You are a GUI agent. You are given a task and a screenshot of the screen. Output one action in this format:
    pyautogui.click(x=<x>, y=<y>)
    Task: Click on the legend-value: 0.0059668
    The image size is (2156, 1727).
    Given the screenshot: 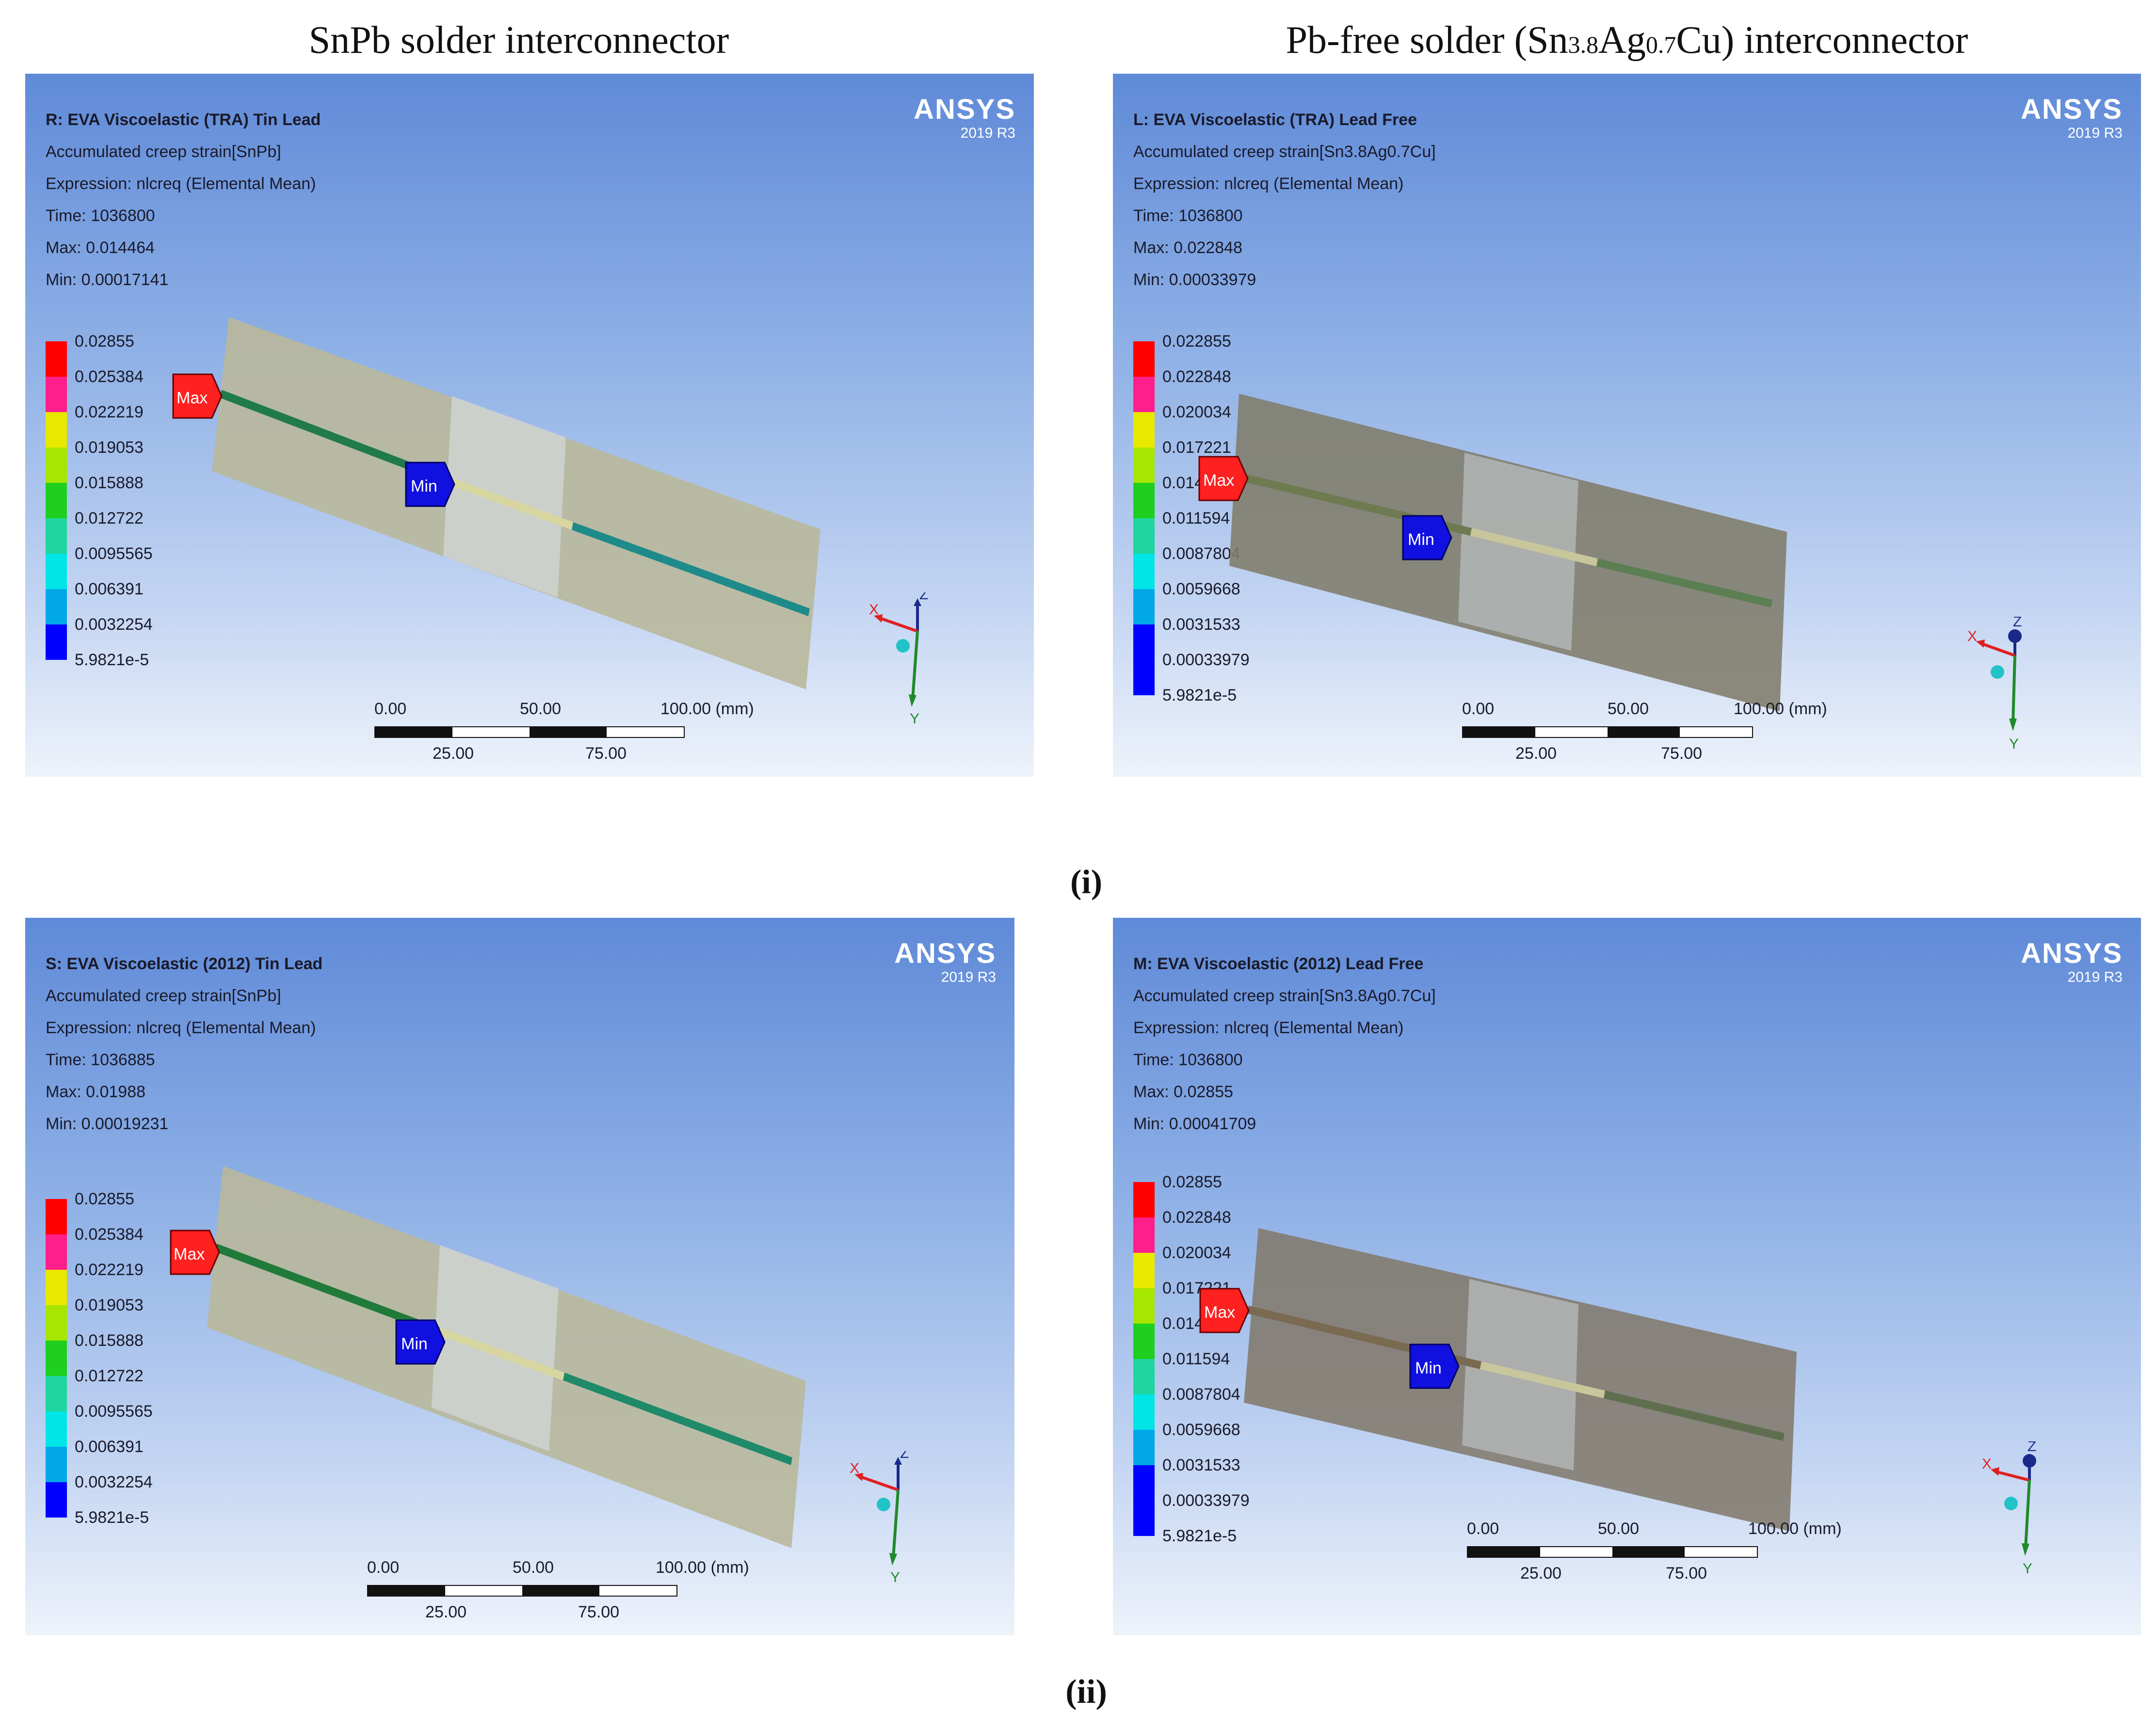 What is the action you would take?
    pyautogui.click(x=1201, y=589)
    